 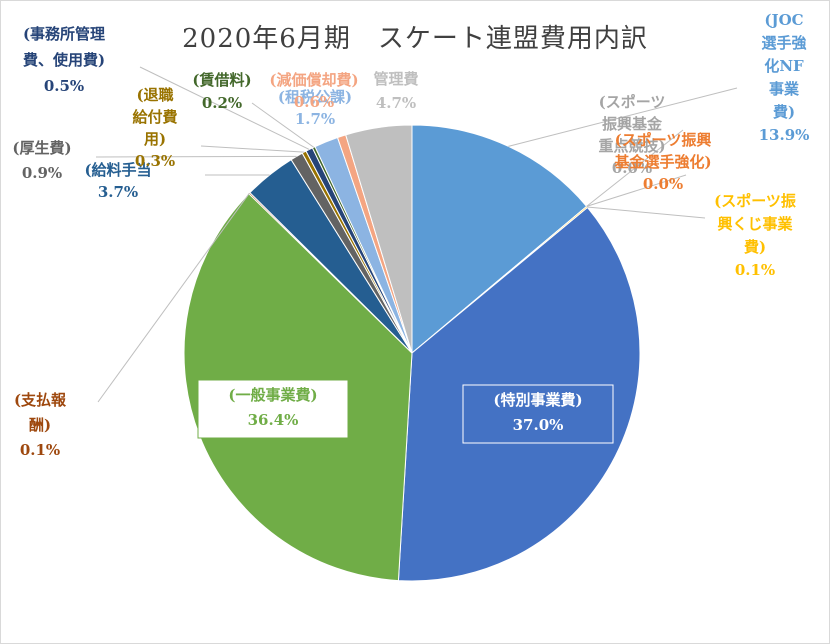 I want to click on data-label-12: (租税公課) 1.7%, so click(x=315, y=108).